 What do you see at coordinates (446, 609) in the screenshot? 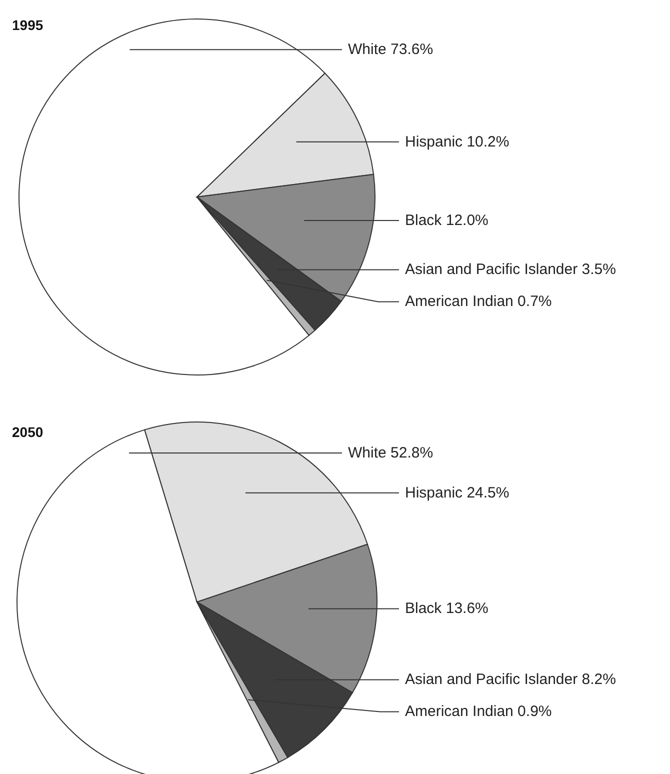
I see `slice-label: Black 13.6%` at bounding box center [446, 609].